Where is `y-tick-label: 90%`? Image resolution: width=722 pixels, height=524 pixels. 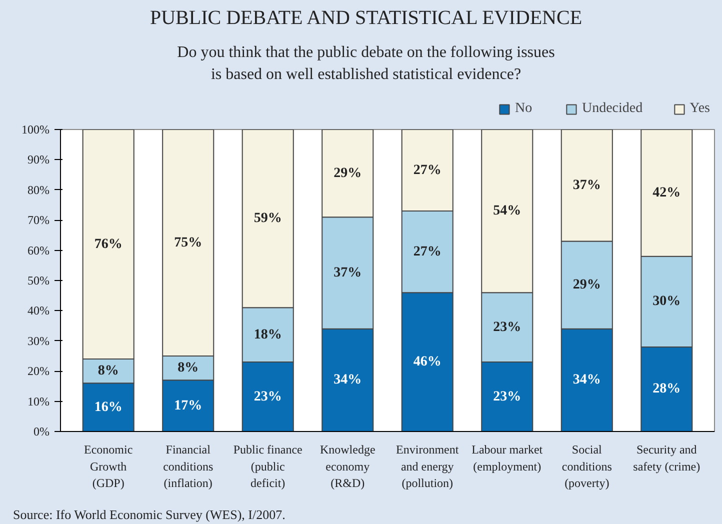 y-tick-label: 90% is located at coordinates (39, 159).